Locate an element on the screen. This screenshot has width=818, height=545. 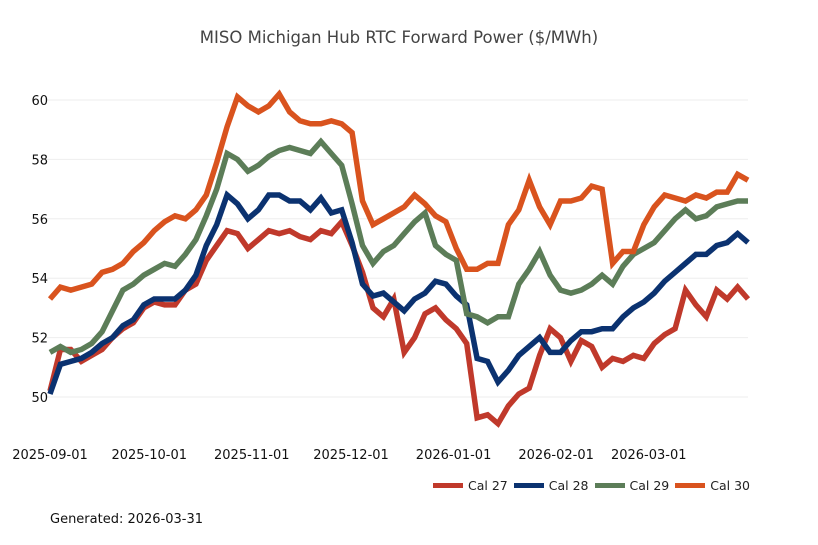
y-tick-label: 54 is located at coordinates (39, 279).